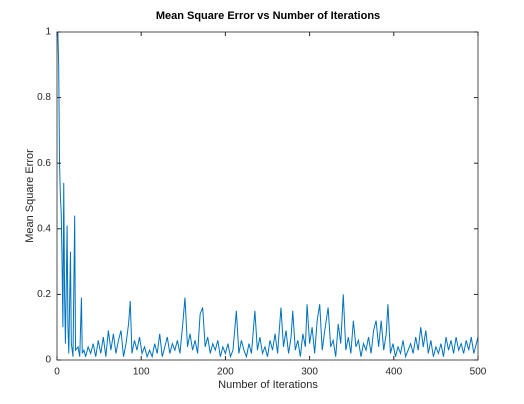  Describe the element at coordinates (225, 372) in the screenshot. I see `x-tick-label: 200` at that location.